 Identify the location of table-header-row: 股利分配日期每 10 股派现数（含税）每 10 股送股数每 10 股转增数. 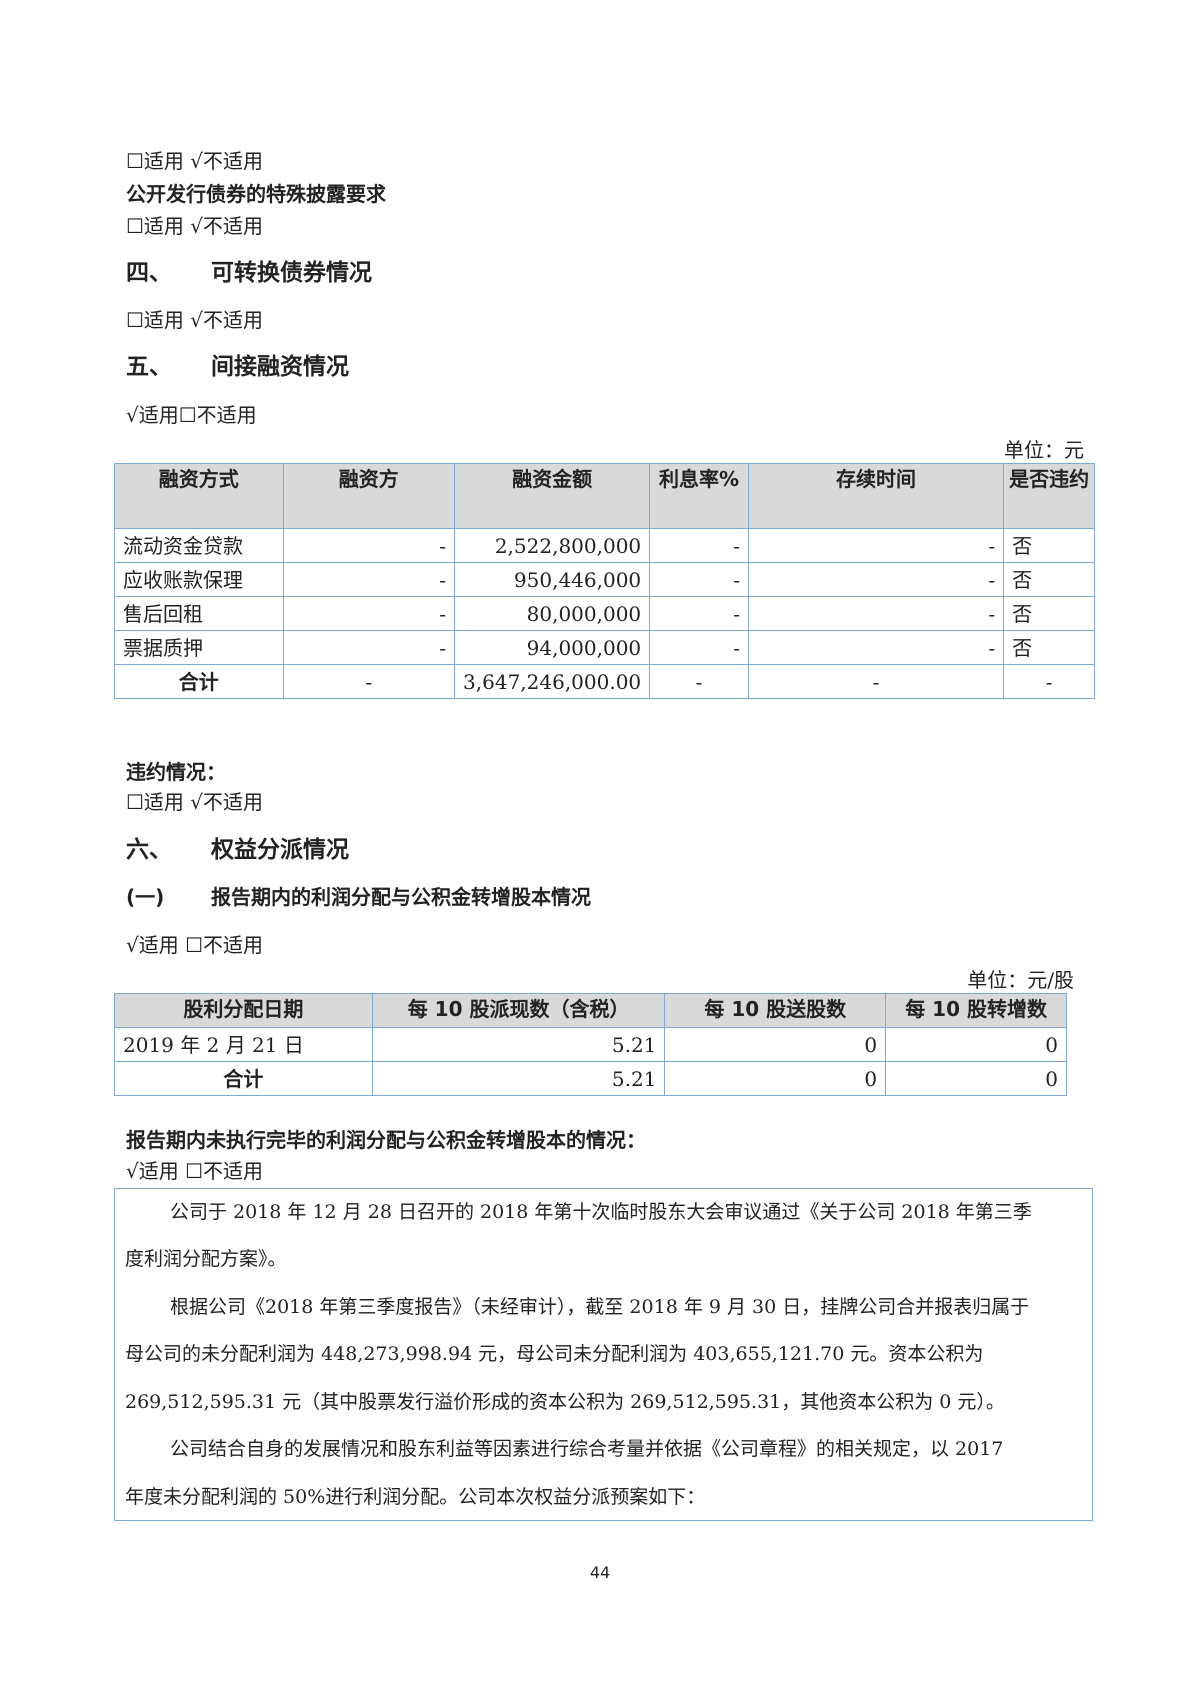
(590, 1010).